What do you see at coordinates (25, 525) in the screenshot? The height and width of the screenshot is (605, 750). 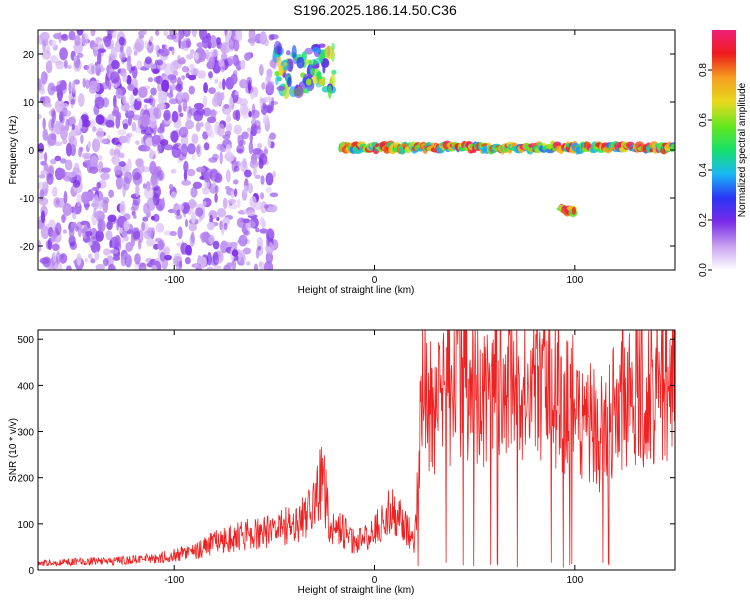 I see `snr-y-tick-label: 100` at bounding box center [25, 525].